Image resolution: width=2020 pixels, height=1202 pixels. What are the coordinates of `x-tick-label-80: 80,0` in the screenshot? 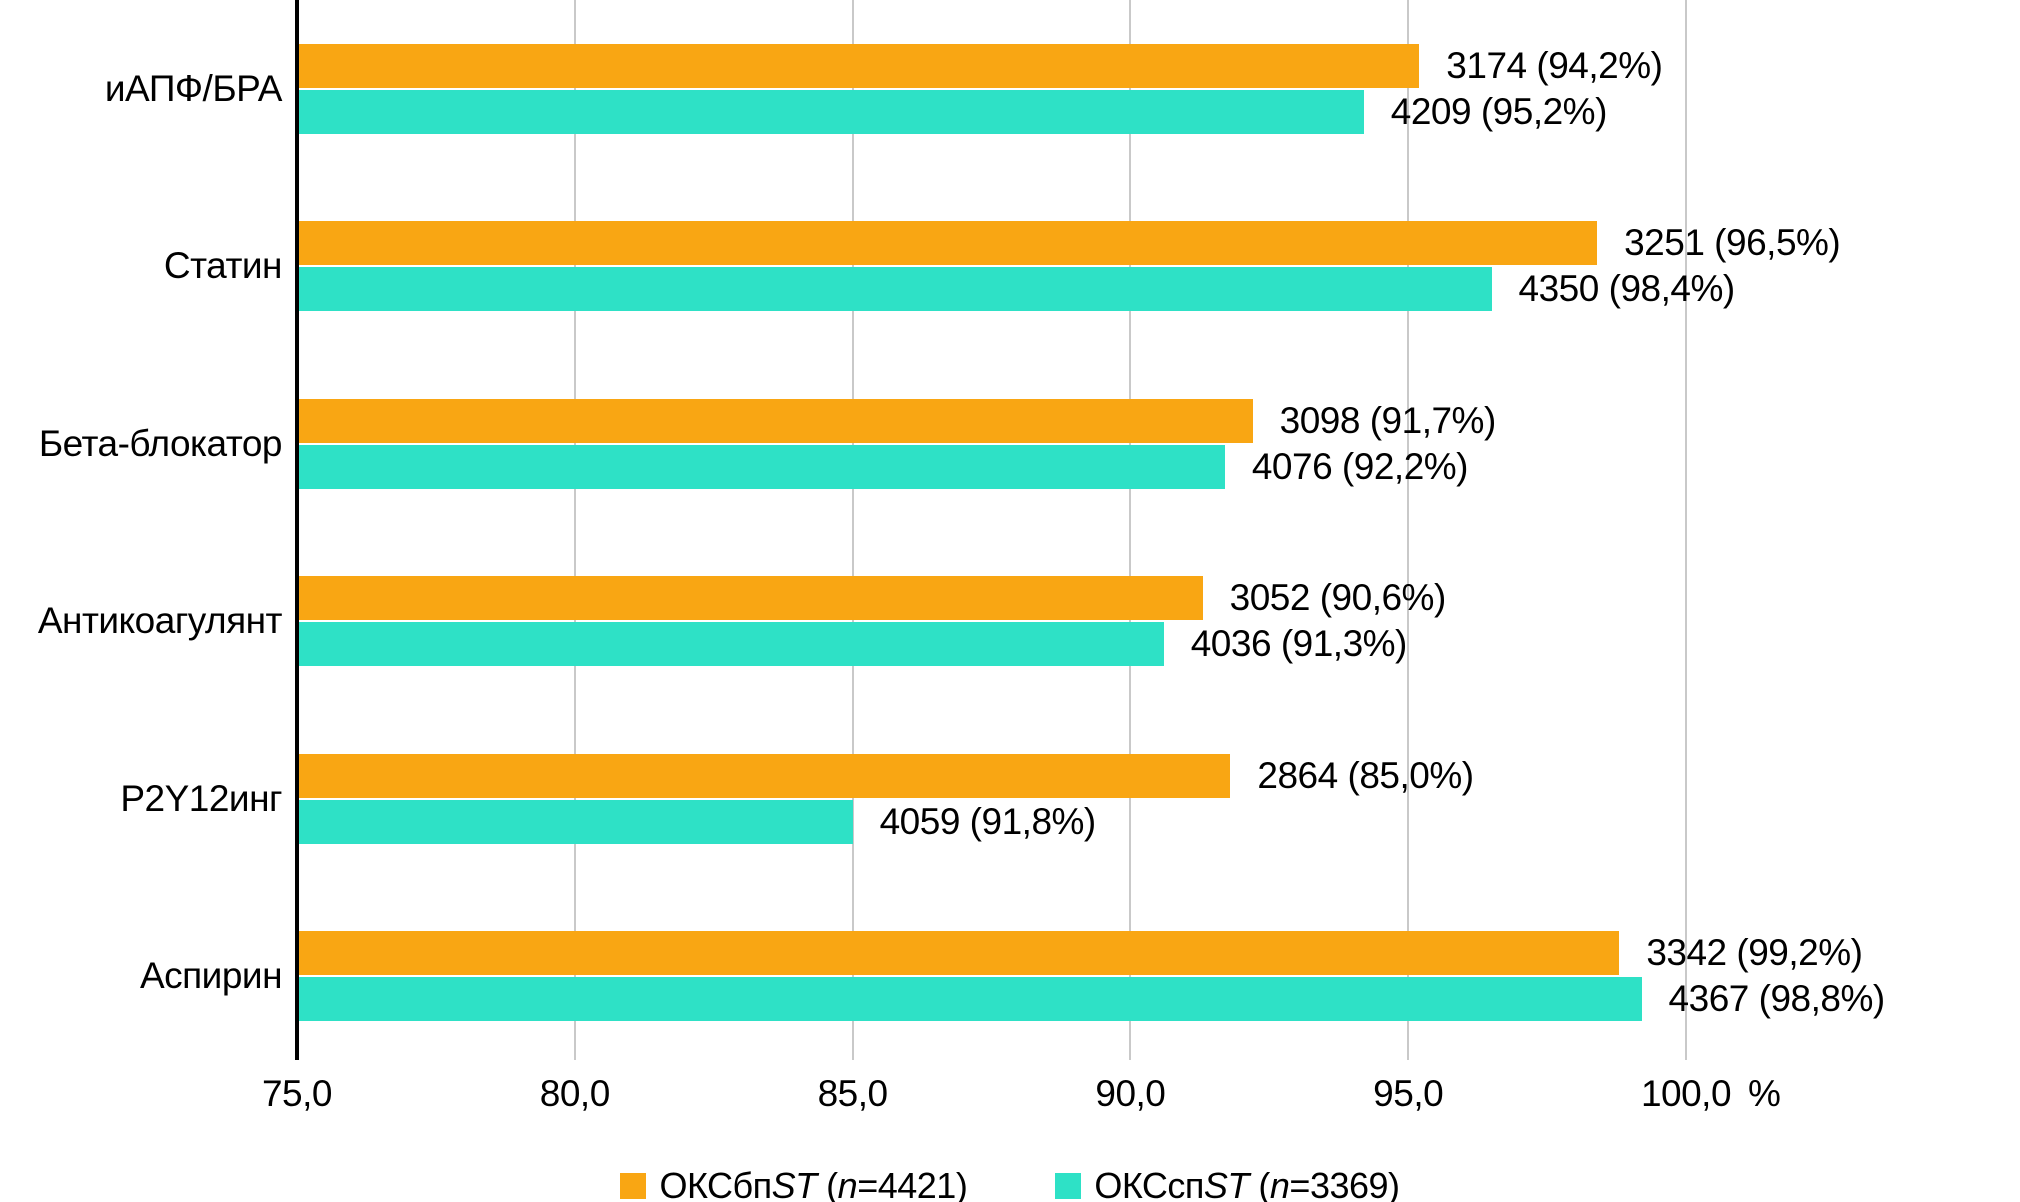 It's located at (575, 1093).